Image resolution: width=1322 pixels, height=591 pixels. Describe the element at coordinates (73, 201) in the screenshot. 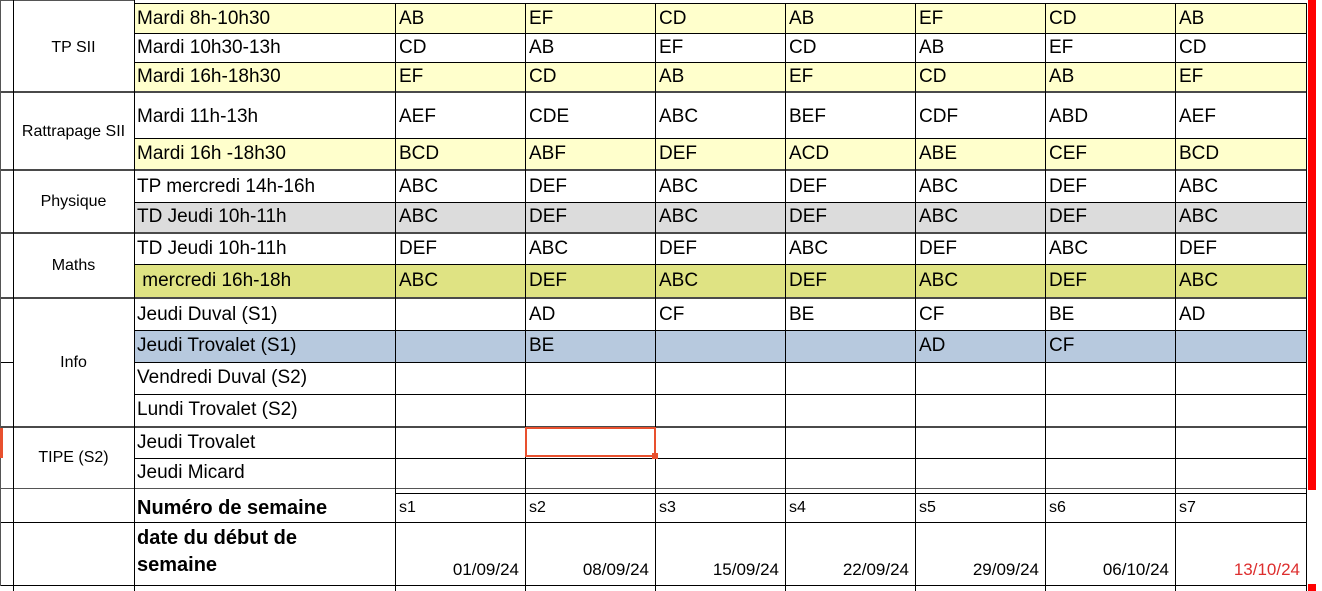

I see `category-cell: Physique` at that location.